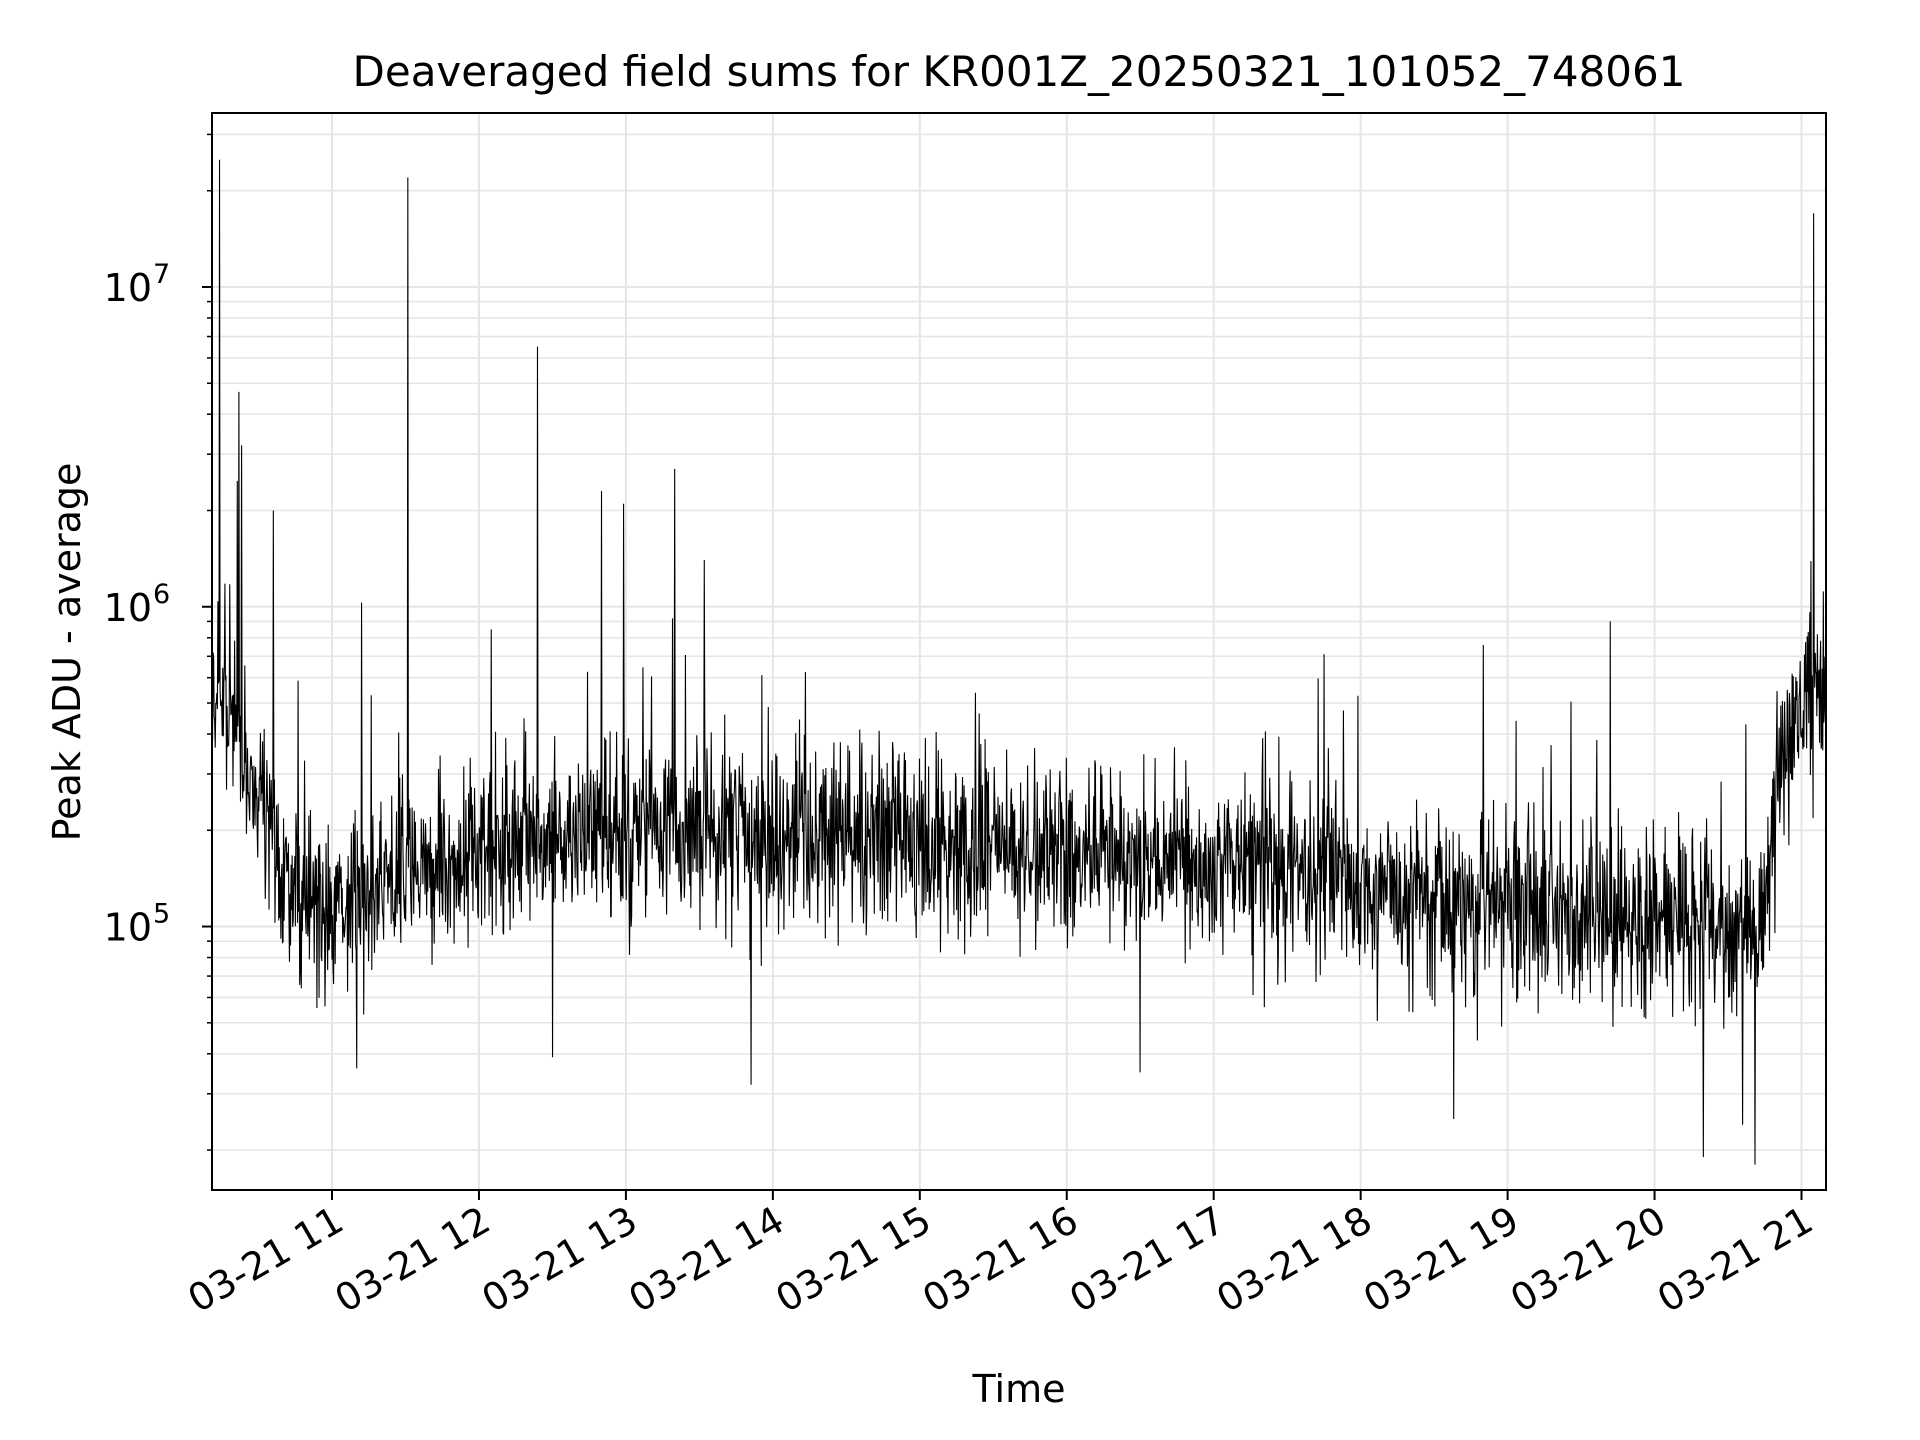 This screenshot has height=1440, width=1920. I want to click on y-tick-label-exponent: 7, so click(161, 274).